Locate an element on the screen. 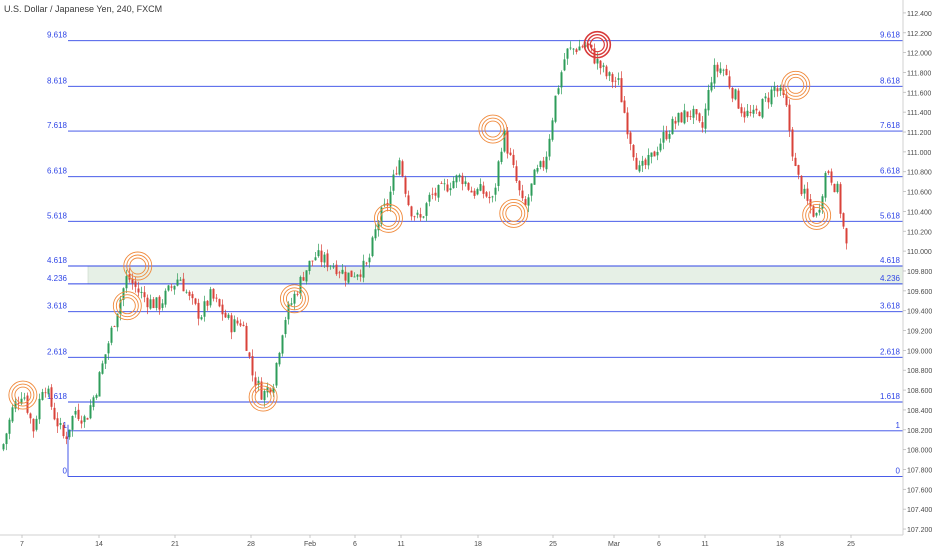 The height and width of the screenshot is (550, 932). fib-level-label-left: 8.618 is located at coordinates (57, 80).